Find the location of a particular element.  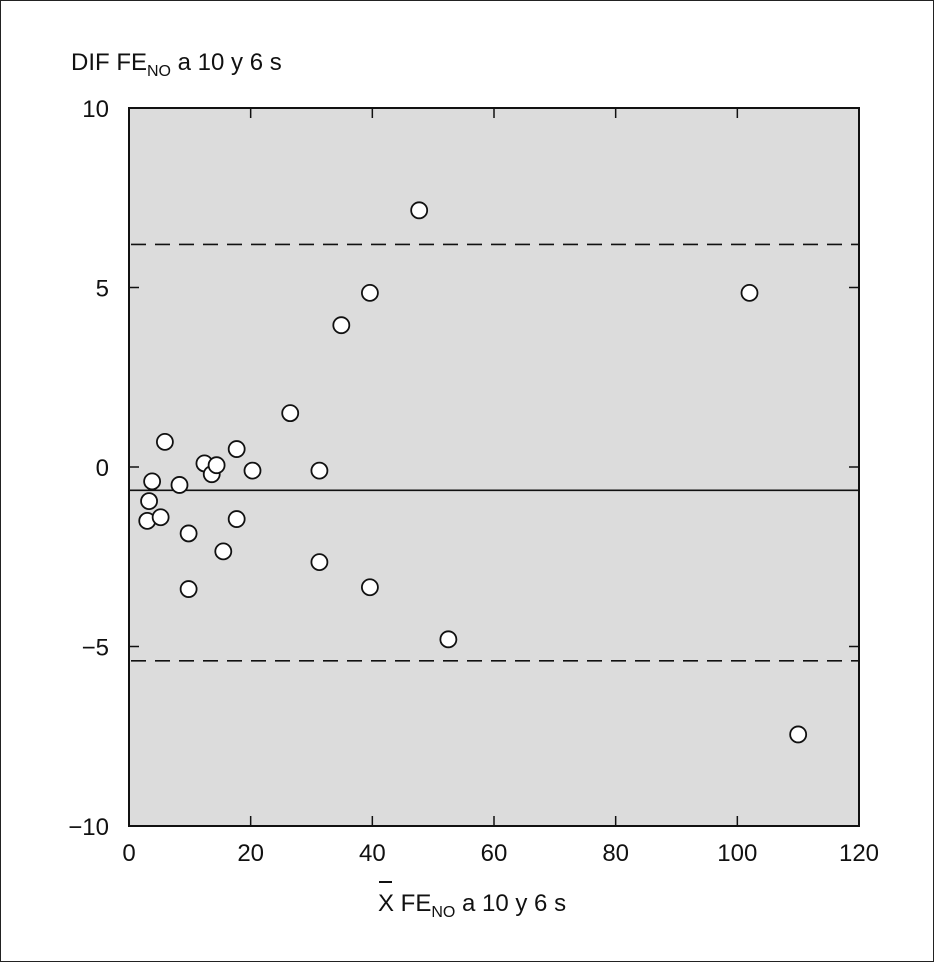

y-axis-title: DIF FENO a 10 y 6 s is located at coordinates (176, 64).